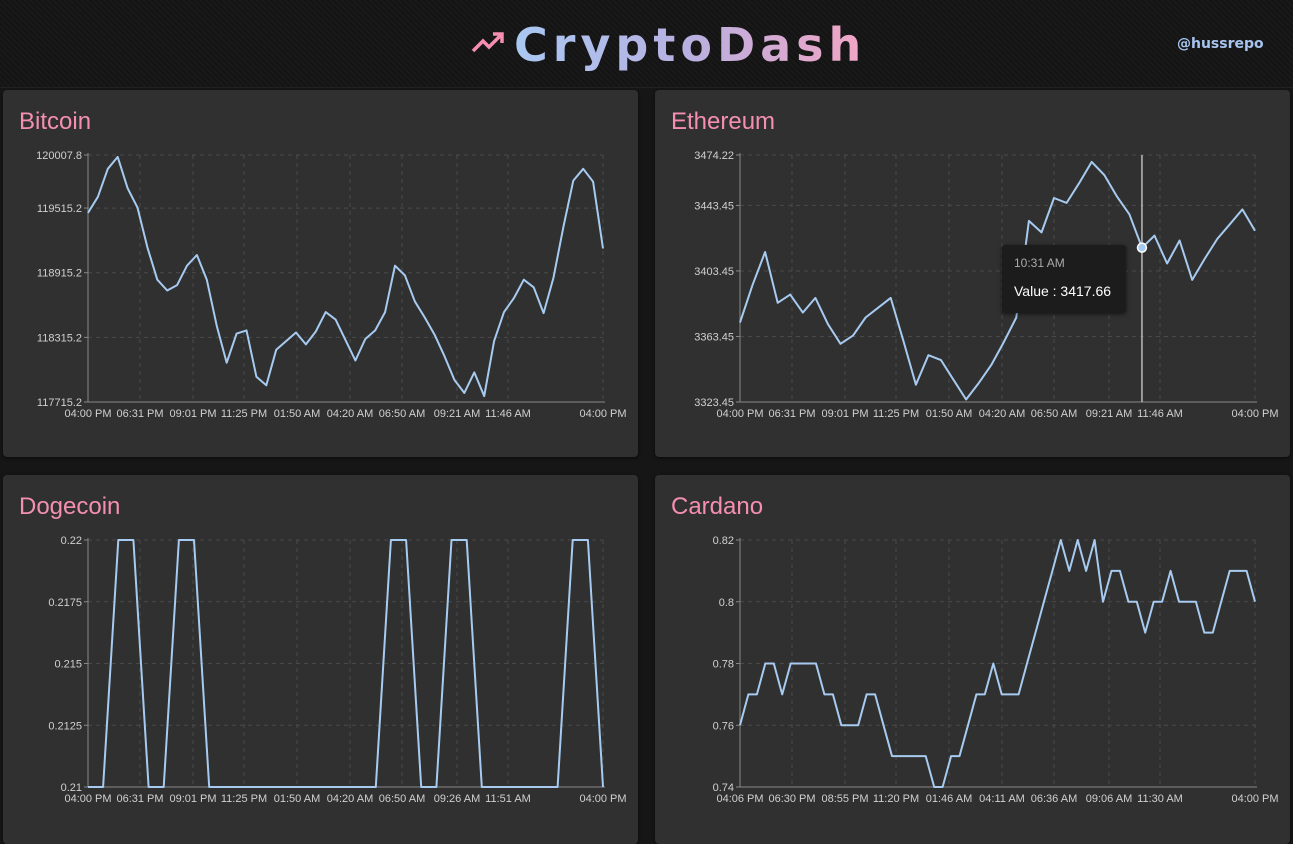  I want to click on x-tick-label: 04:11 AM, so click(1002, 799).